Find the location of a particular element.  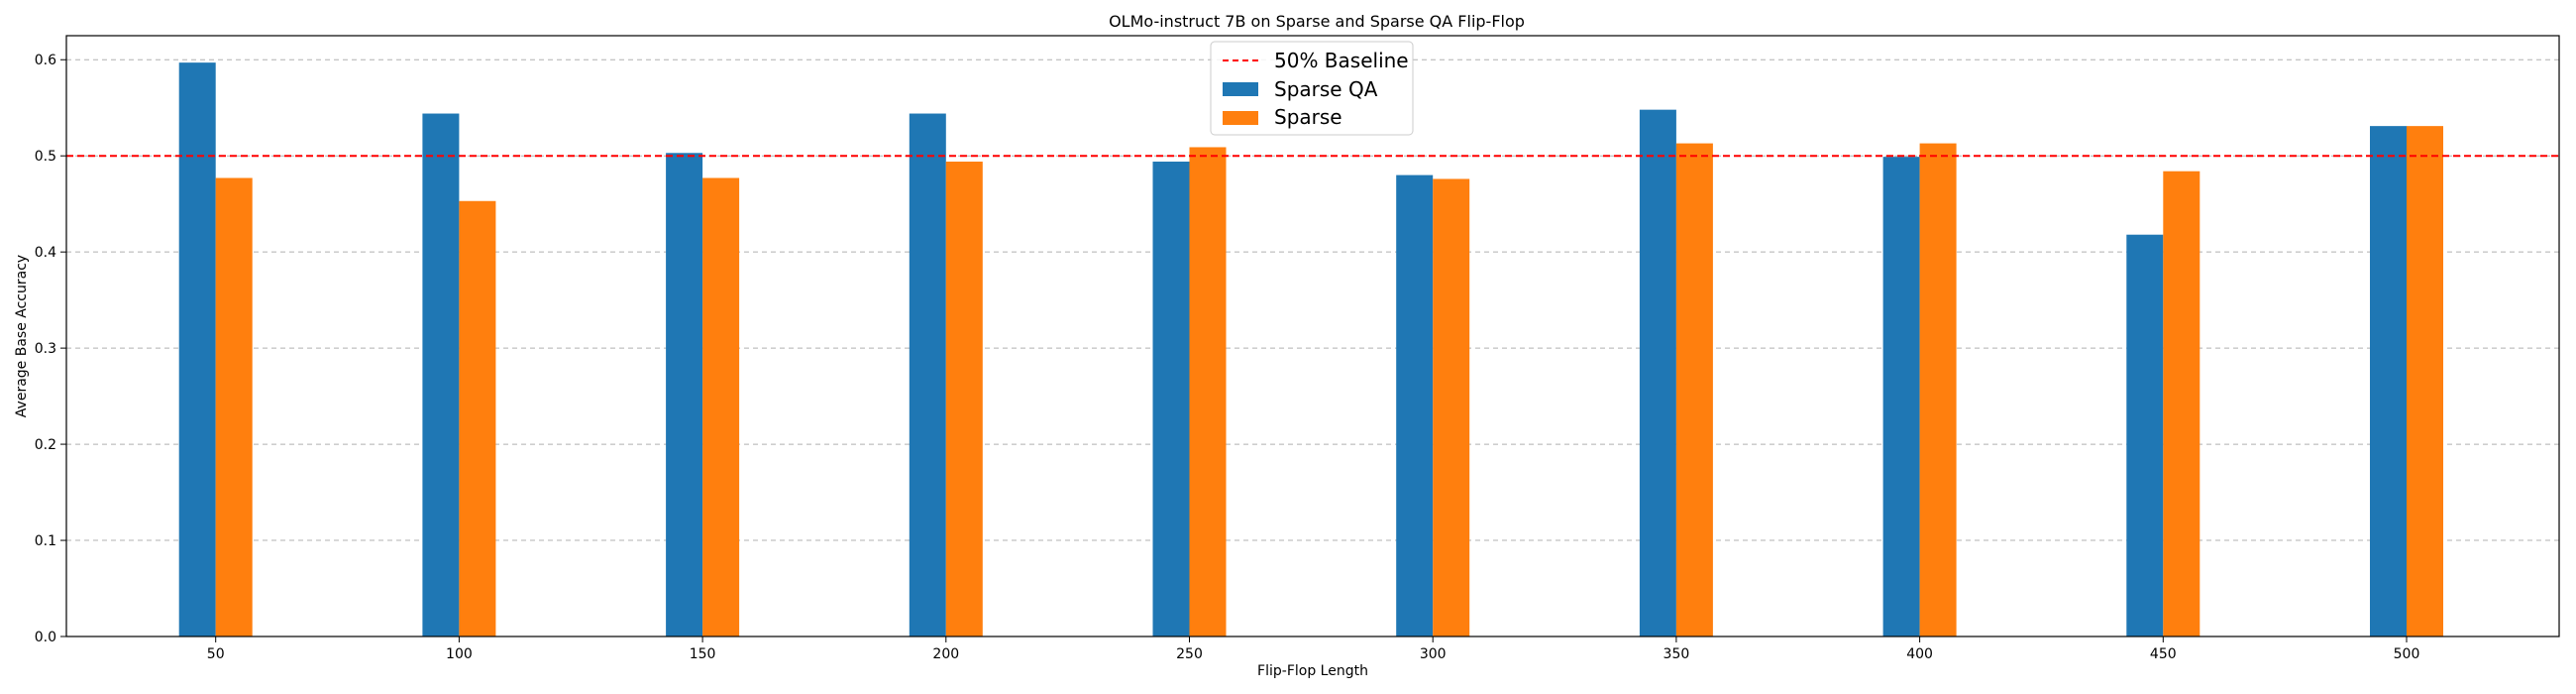

x-tick-label: 200 is located at coordinates (945, 654).